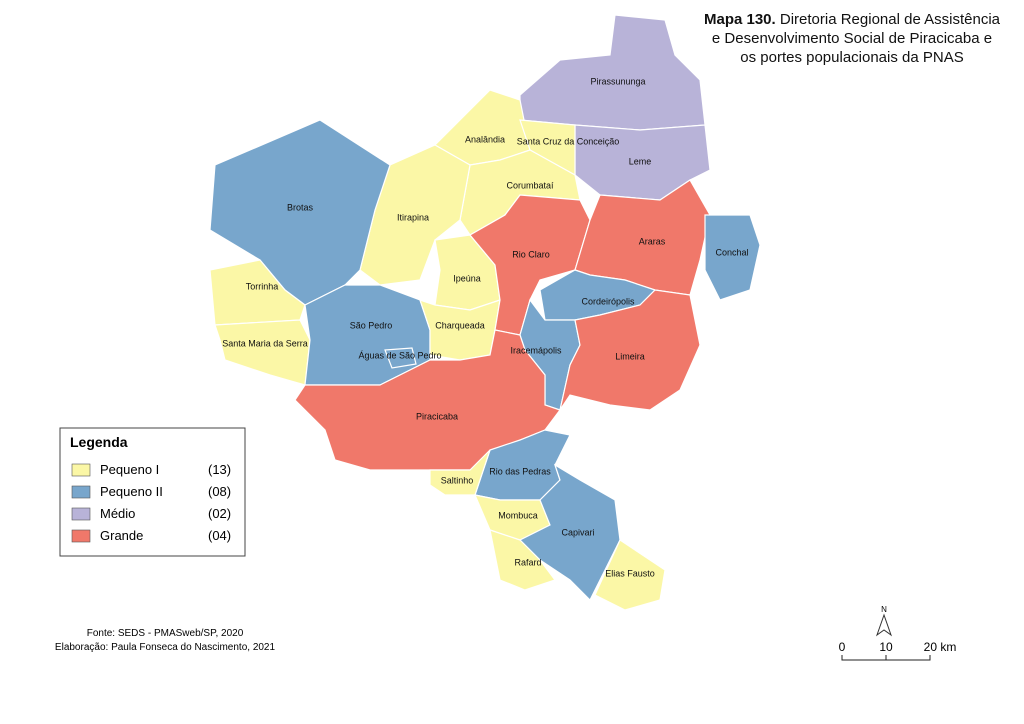  Describe the element at coordinates (131, 491) in the screenshot. I see `legend-label: Pequeno II` at that location.